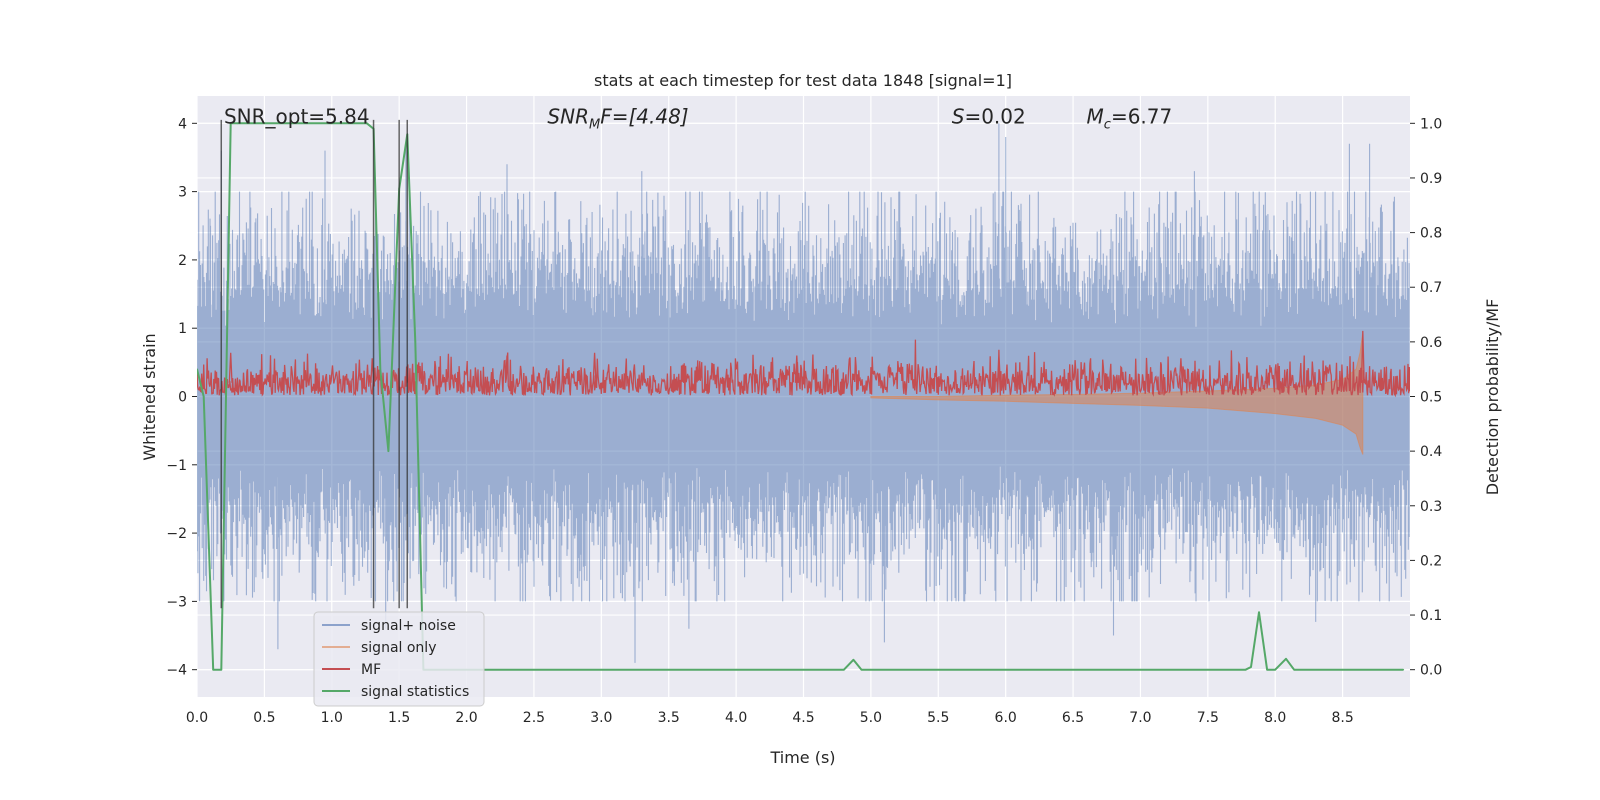 This screenshot has height=800, width=1600. Describe the element at coordinates (1431, 234) in the screenshot. I see `y-right-tick-label-8: 0.8` at that location.